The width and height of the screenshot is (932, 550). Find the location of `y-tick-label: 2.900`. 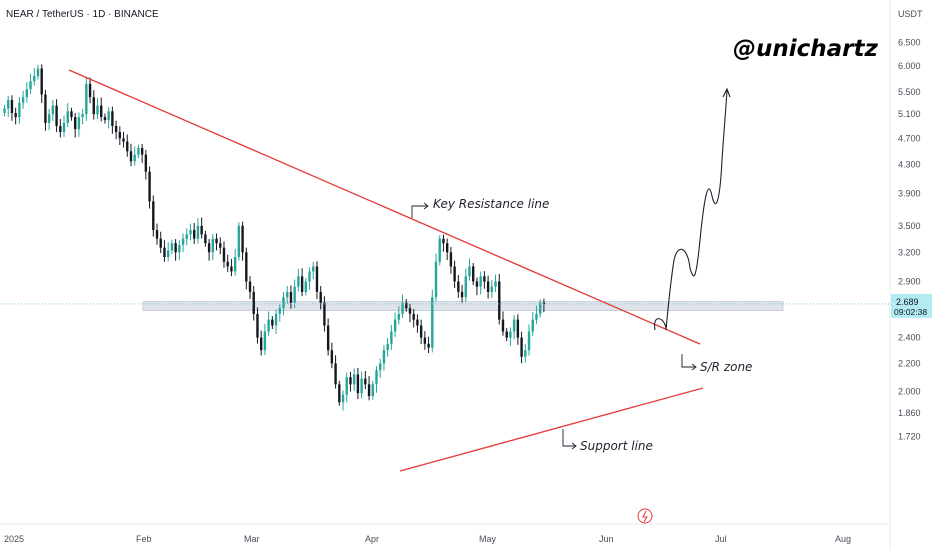

y-tick-label: 2.900 is located at coordinates (909, 282).